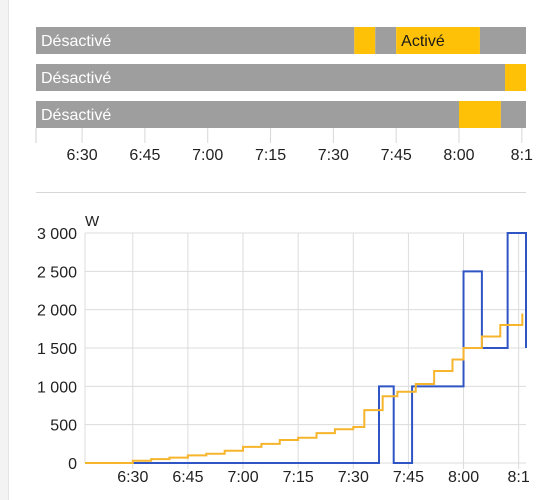 Image resolution: width=560 pixels, height=500 pixels. I want to click on timeline-row: Désactivé Activé, so click(281, 40).